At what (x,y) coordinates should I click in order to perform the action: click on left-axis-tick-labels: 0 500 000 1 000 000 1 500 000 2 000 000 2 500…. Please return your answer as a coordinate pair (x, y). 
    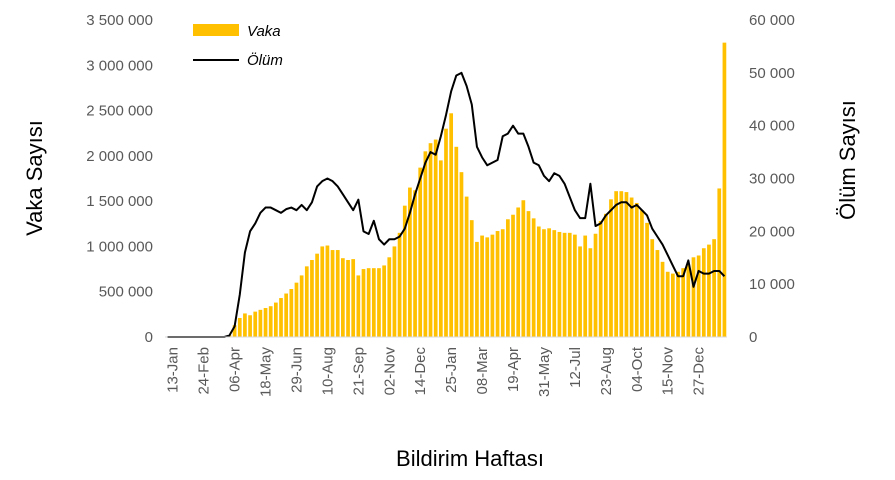
    Looking at the image, I should click on (119, 179).